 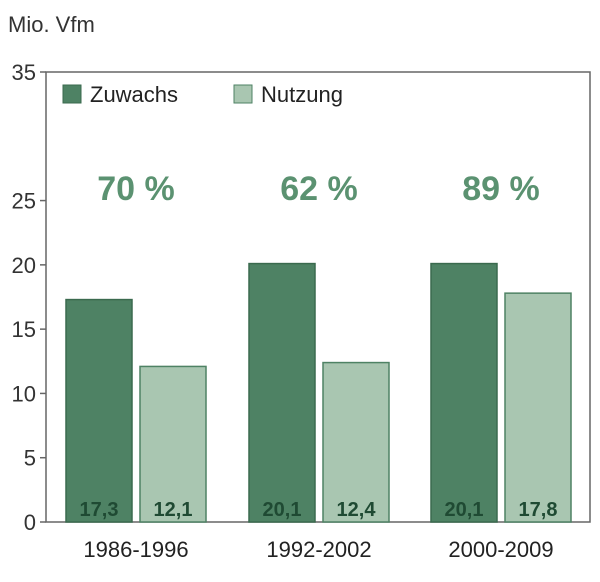 I want to click on bar-value-label: 17,3, so click(x=99, y=510).